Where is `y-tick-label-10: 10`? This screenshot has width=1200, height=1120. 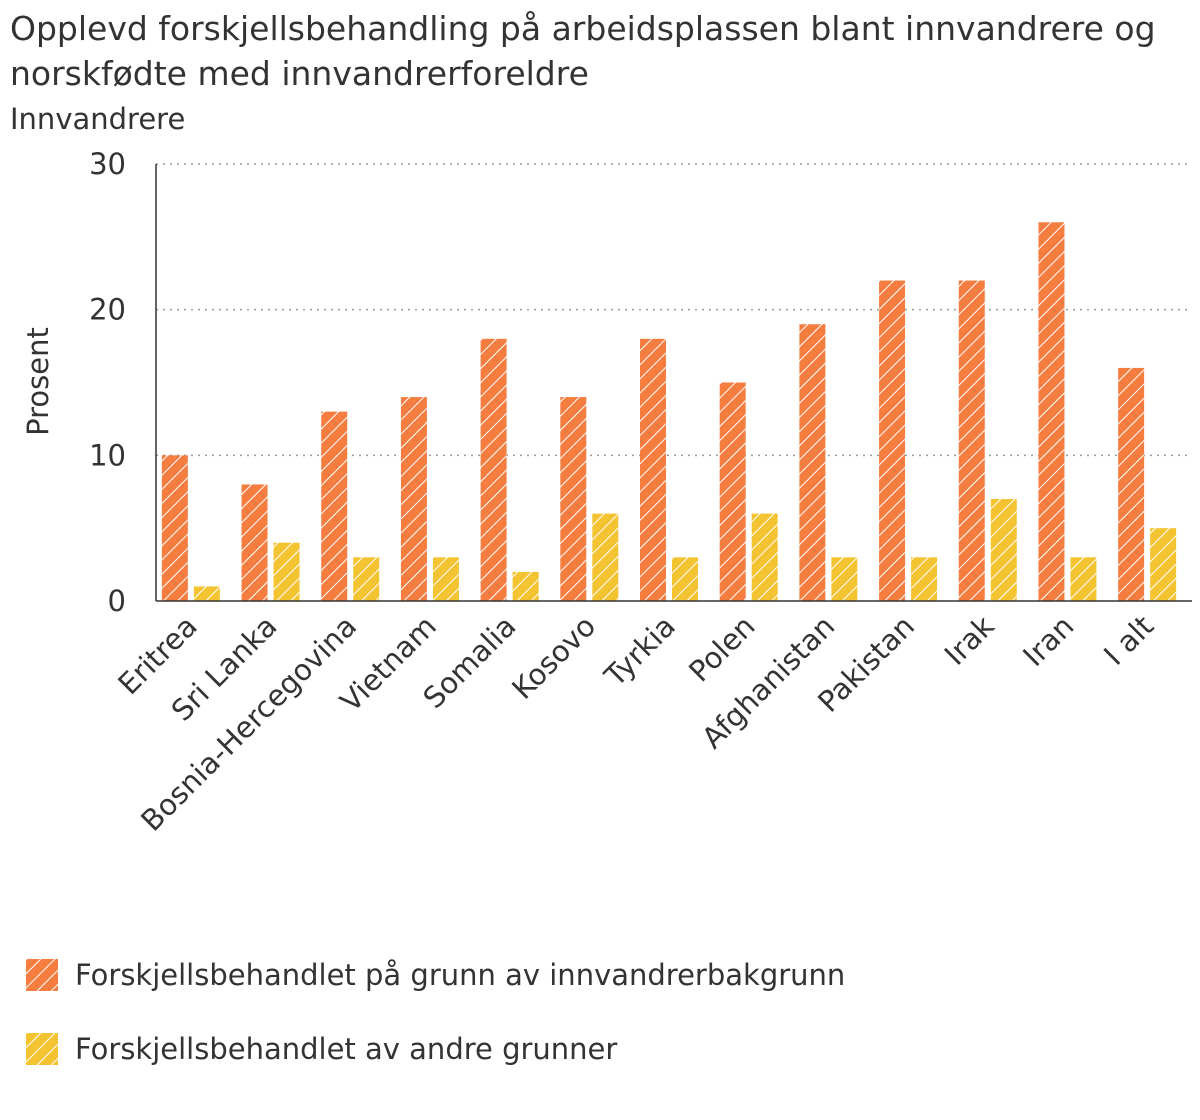
y-tick-label-10: 10 is located at coordinates (107, 455).